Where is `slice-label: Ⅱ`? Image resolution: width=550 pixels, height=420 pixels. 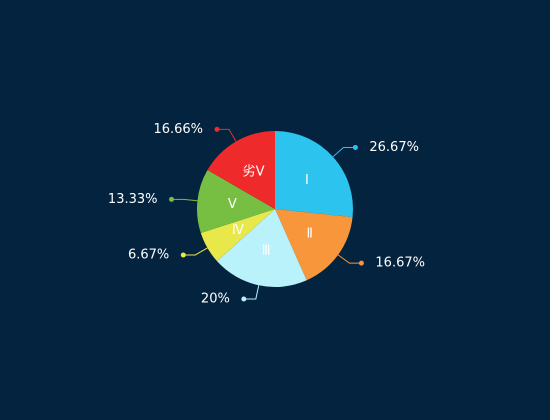 slice-label: Ⅱ is located at coordinates (309, 234).